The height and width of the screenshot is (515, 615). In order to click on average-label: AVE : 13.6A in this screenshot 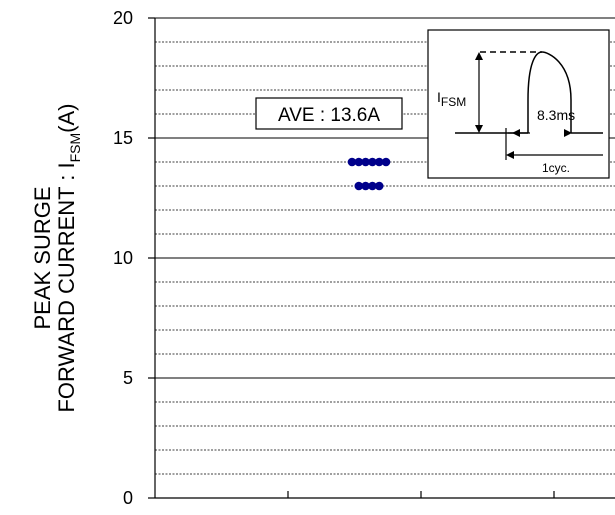, I will do `click(329, 115)`.